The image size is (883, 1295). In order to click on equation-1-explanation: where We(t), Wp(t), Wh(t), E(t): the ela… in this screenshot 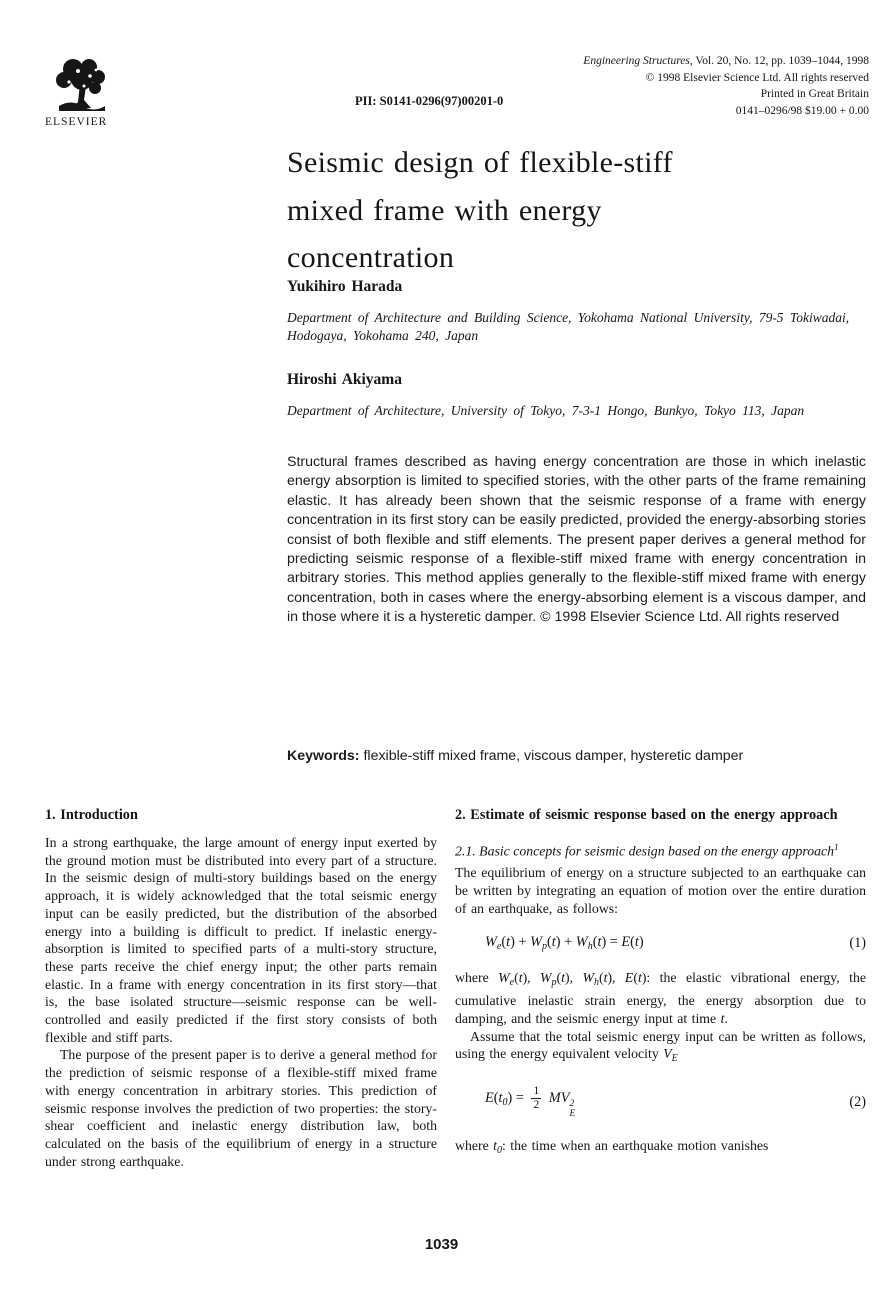, I will do `click(660, 998)`.